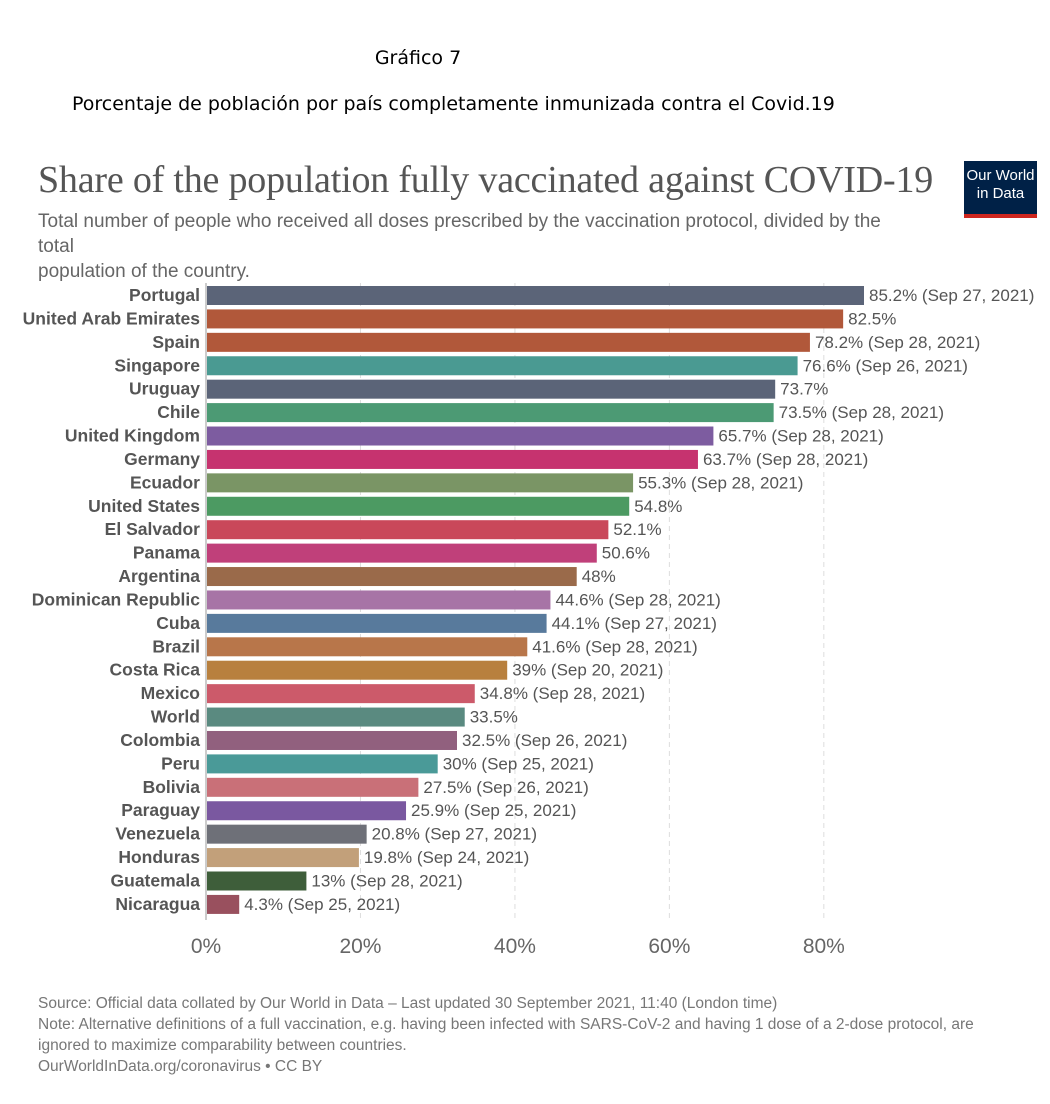 This screenshot has width=1050, height=1104. Describe the element at coordinates (669, 946) in the screenshot. I see `x-tick-label: 60%` at that location.